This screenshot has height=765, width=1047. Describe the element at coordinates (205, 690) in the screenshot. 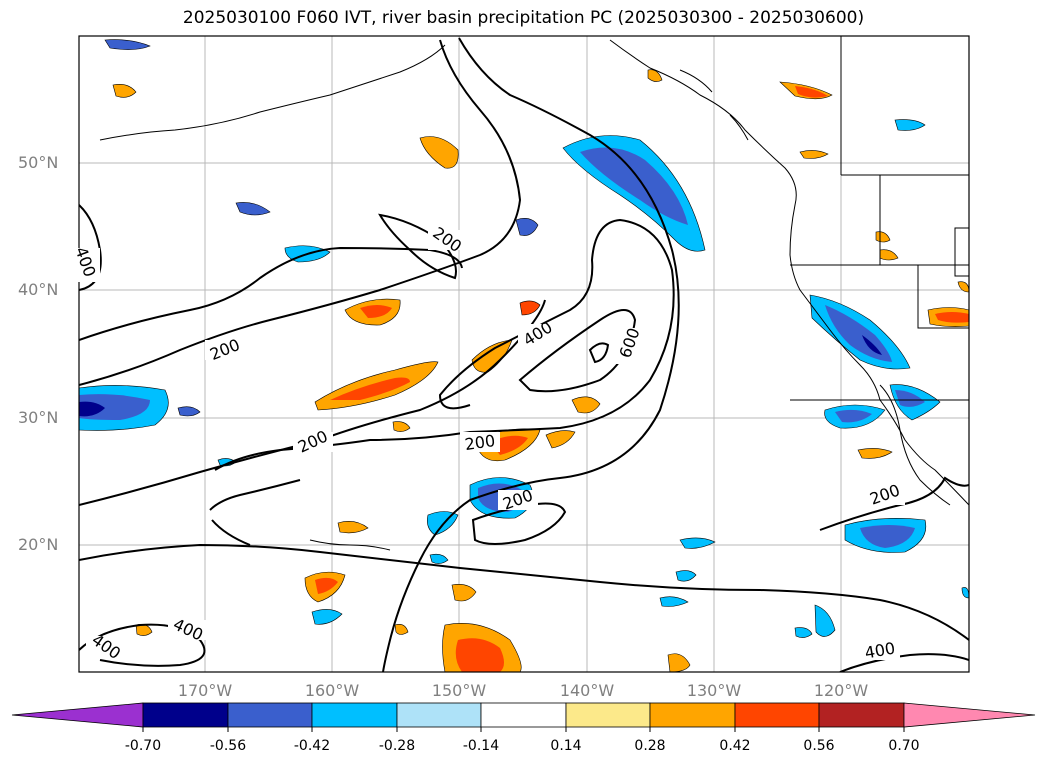

I see `lon-label-170w: 170°W` at that location.